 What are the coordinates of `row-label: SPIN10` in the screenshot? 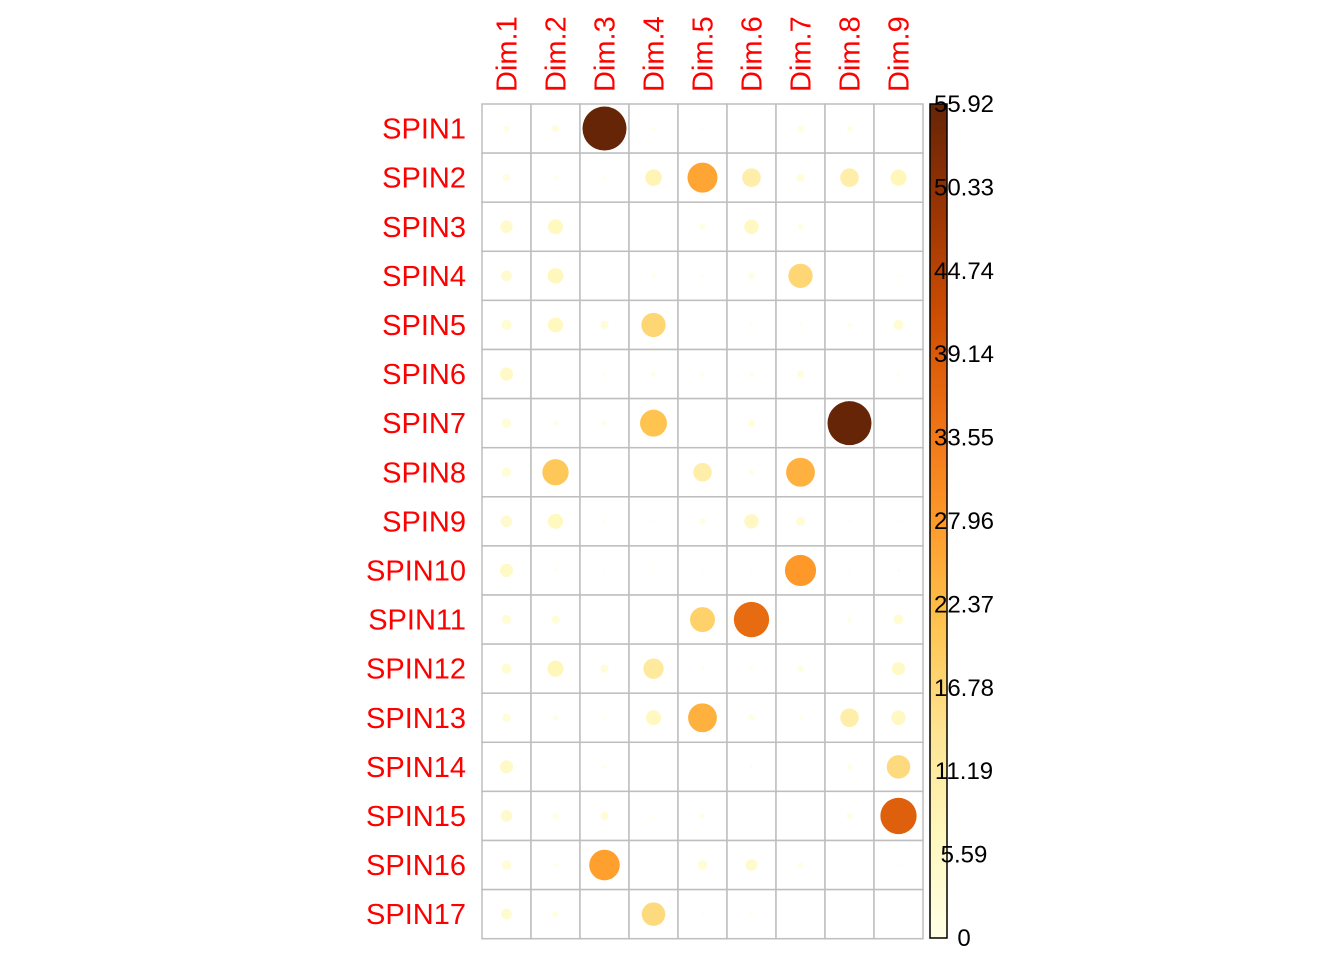 It's located at (416, 571).